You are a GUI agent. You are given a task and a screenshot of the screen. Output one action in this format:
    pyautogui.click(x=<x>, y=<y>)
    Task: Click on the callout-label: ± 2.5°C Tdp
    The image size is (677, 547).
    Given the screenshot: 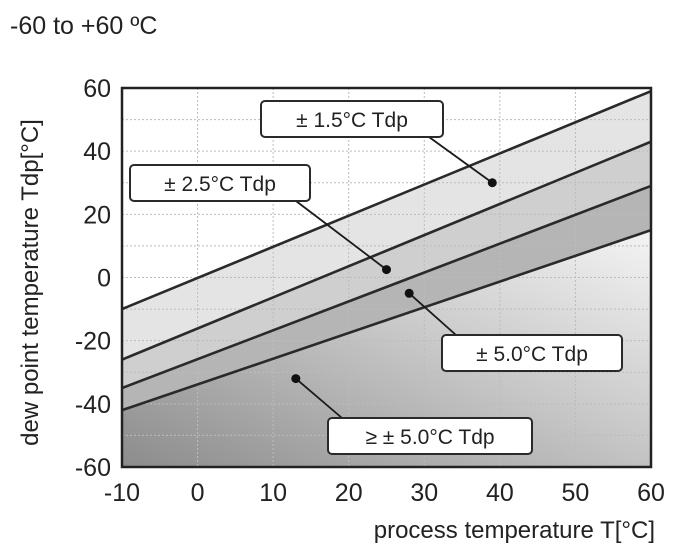 What is the action you would take?
    pyautogui.click(x=220, y=184)
    